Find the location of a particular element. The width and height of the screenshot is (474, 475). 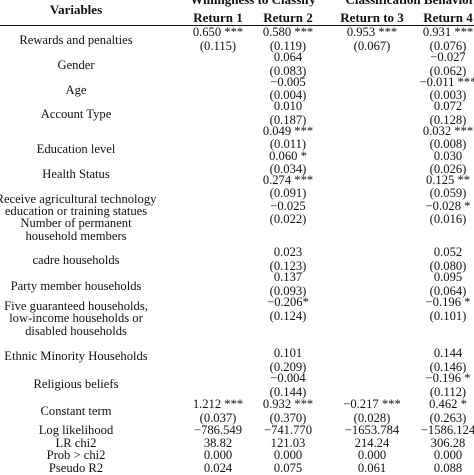

stat-value: 0.061 is located at coordinates (372, 468).